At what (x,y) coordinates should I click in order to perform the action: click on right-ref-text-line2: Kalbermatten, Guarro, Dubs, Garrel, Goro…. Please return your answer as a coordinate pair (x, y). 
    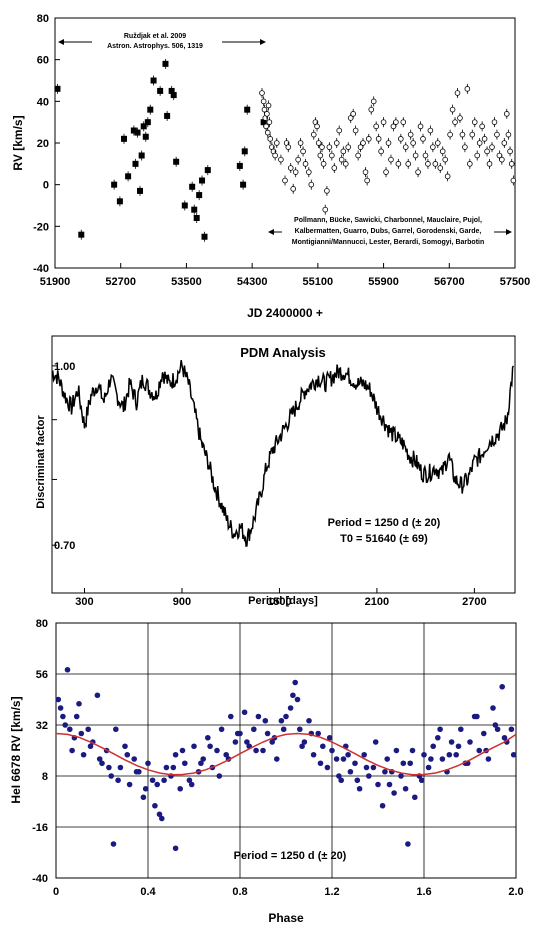
    Looking at the image, I should click on (388, 231).